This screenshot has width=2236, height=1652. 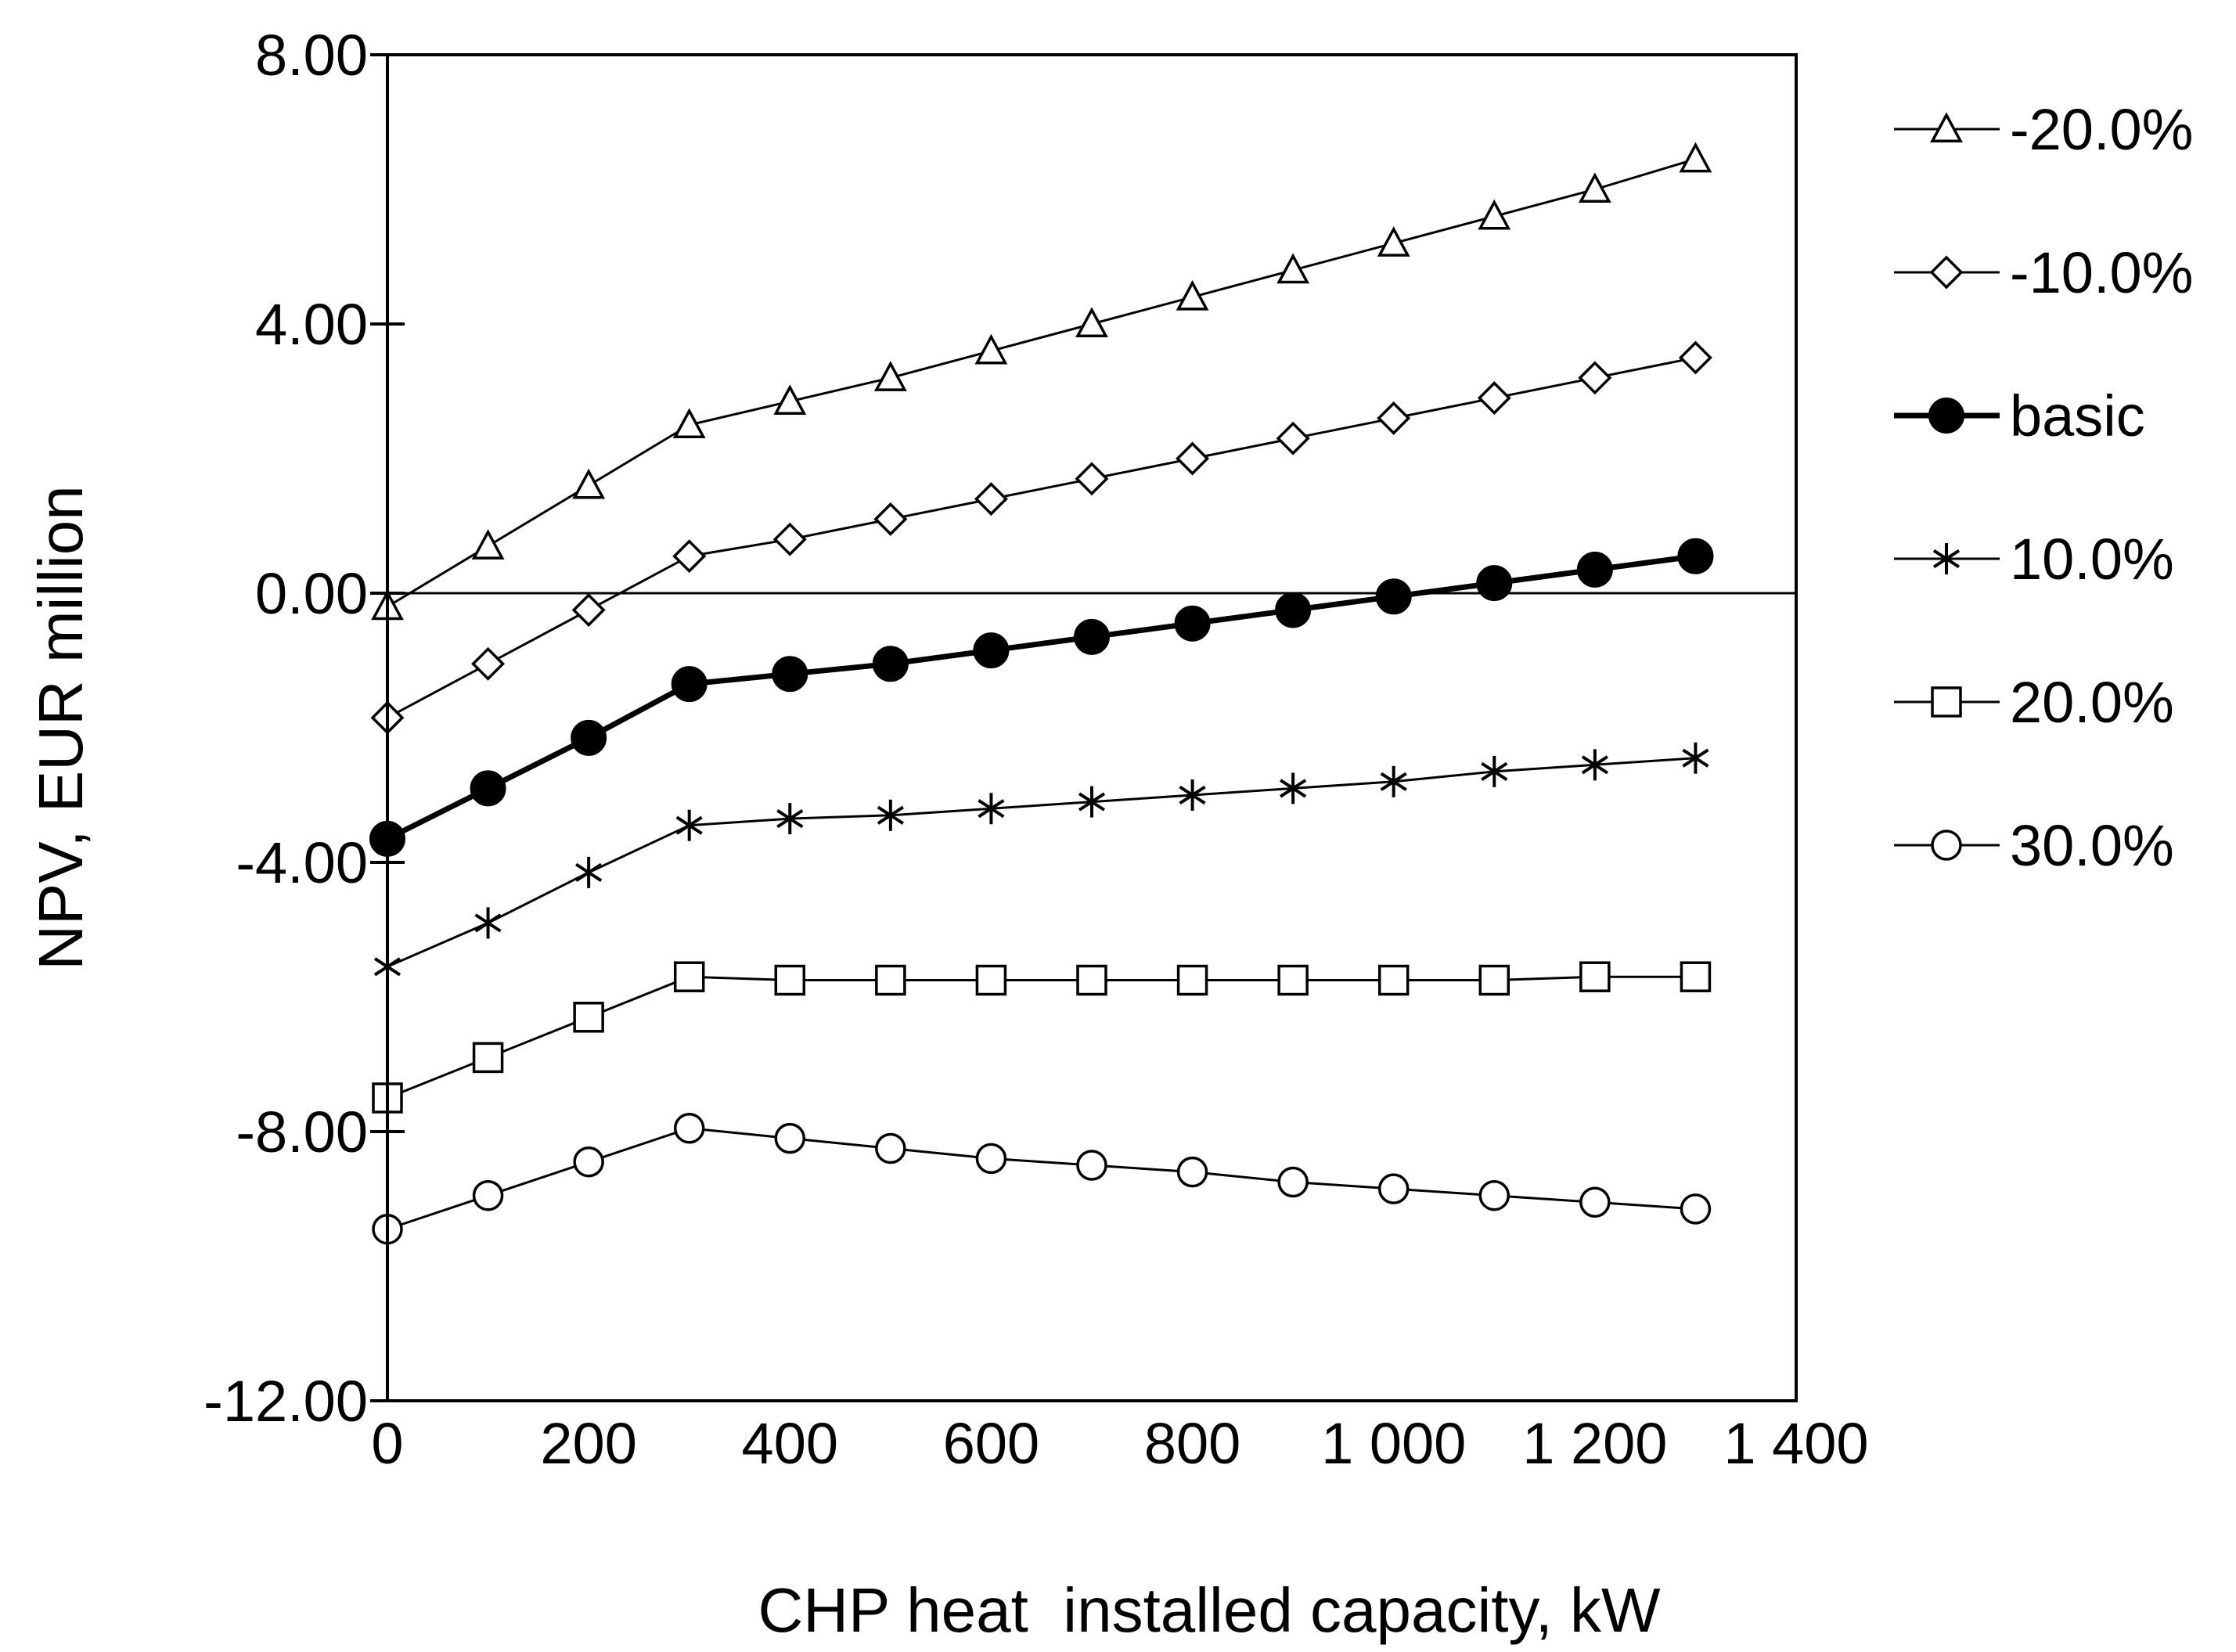 What do you see at coordinates (1393, 1443) in the screenshot?
I see `x-tick-label: 1 000` at bounding box center [1393, 1443].